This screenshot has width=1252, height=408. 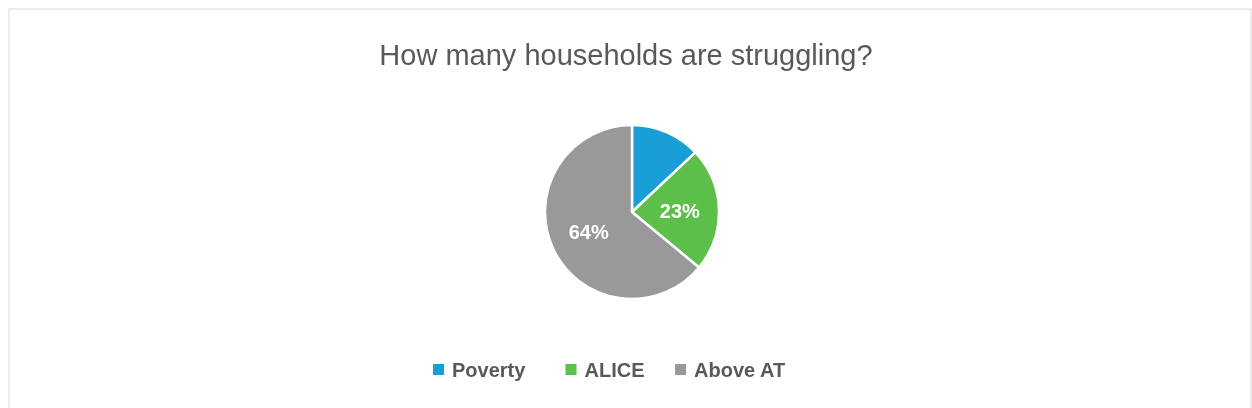 What do you see at coordinates (588, 232) in the screenshot?
I see `data-label: 64%` at bounding box center [588, 232].